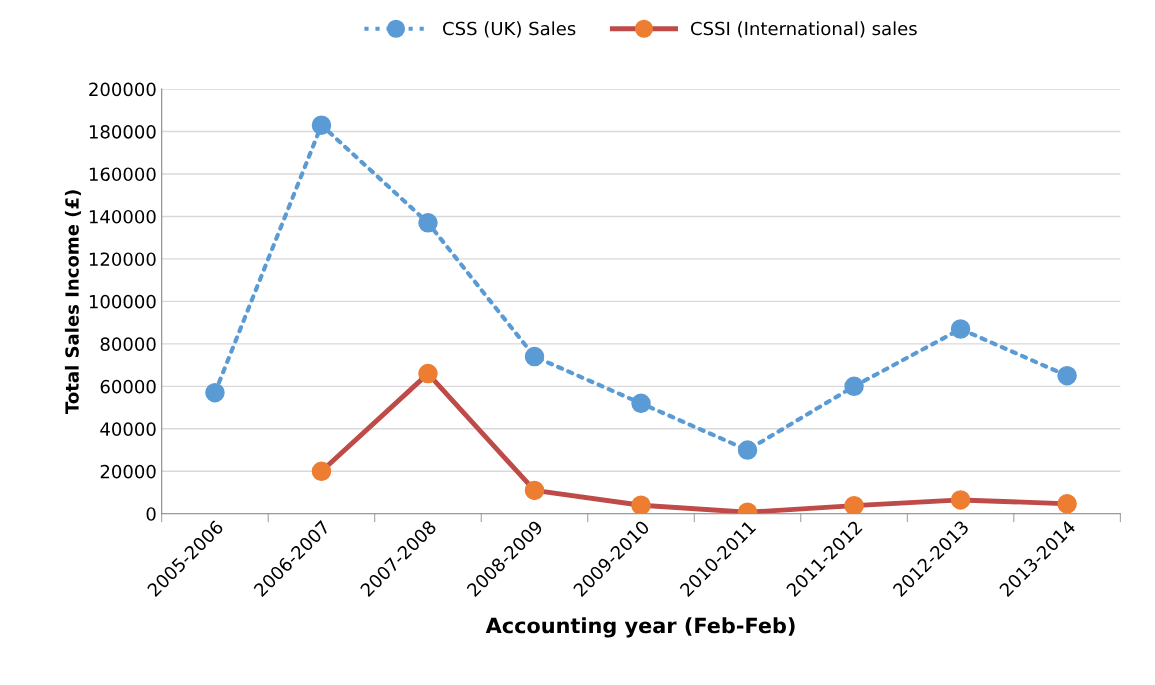 This screenshot has height=685, width=1155. I want to click on y-tick-label: 200000, so click(122, 89).